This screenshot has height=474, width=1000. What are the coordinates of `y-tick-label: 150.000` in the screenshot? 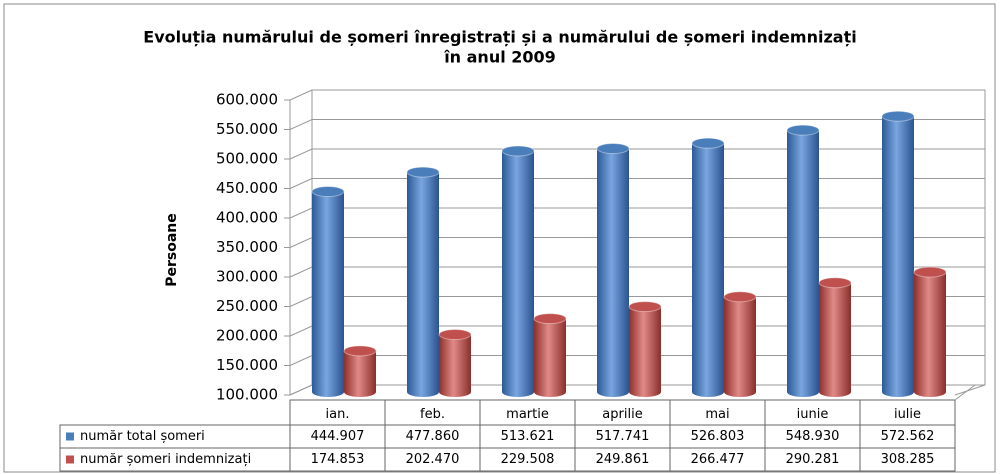 It's located at (247, 365).